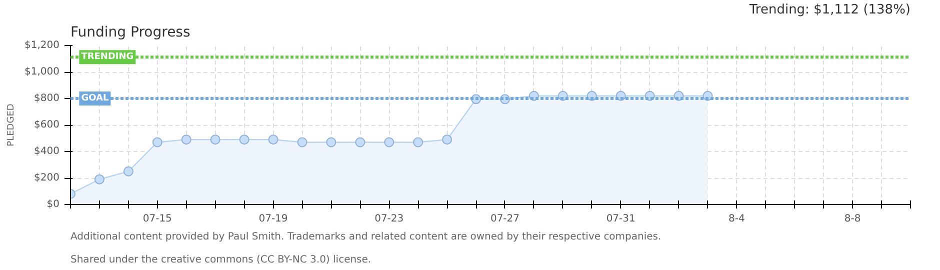 The image size is (940, 270). What do you see at coordinates (389, 219) in the screenshot?
I see `x-tick-label: 07-23` at bounding box center [389, 219].